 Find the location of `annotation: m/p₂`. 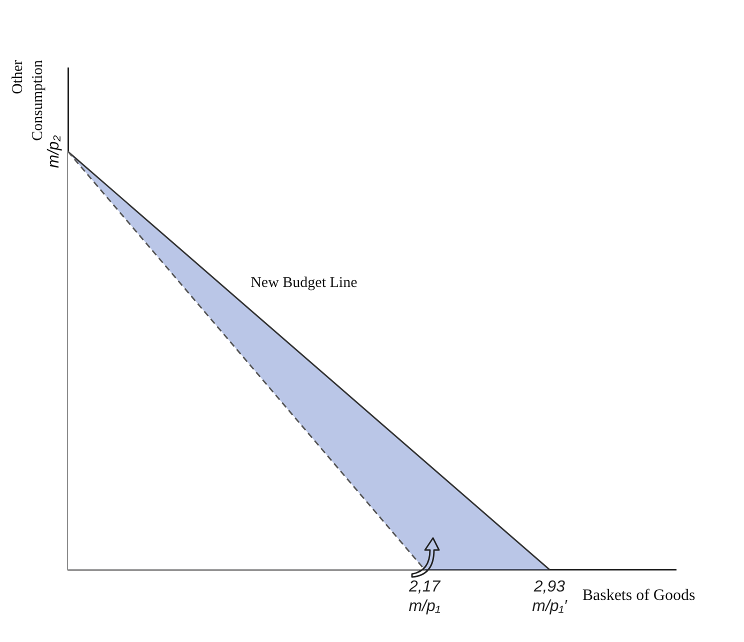

annotation: m/p₂ is located at coordinates (53, 151).